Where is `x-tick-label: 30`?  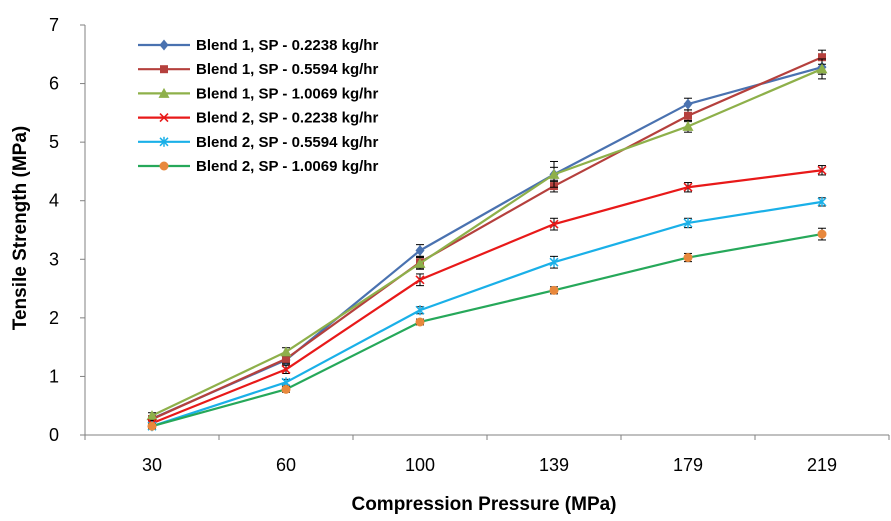 x-tick-label: 30 is located at coordinates (152, 465).